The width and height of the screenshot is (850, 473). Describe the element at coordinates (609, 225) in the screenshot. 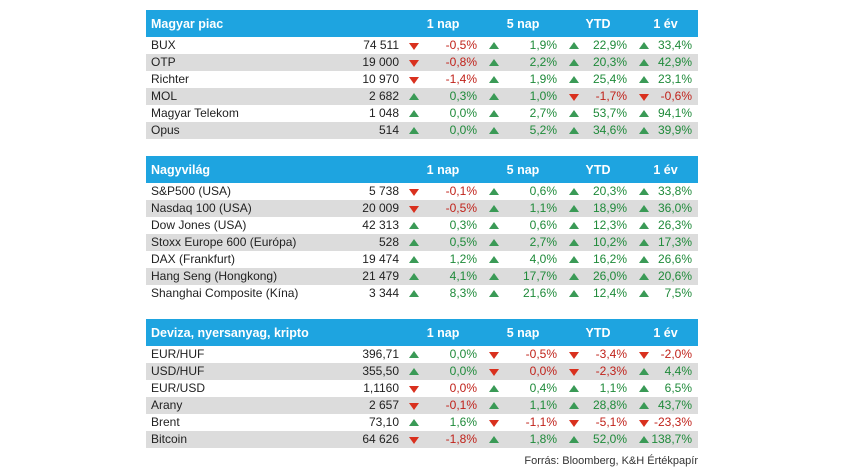

I see `change-value: 12,3%` at that location.